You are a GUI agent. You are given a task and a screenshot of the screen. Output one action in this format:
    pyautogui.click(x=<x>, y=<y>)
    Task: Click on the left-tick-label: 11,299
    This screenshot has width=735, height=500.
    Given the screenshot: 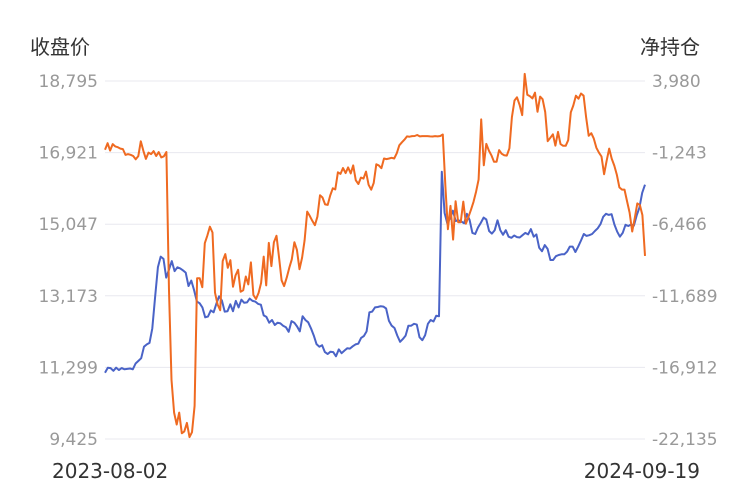 What is the action you would take?
    pyautogui.click(x=68, y=368)
    